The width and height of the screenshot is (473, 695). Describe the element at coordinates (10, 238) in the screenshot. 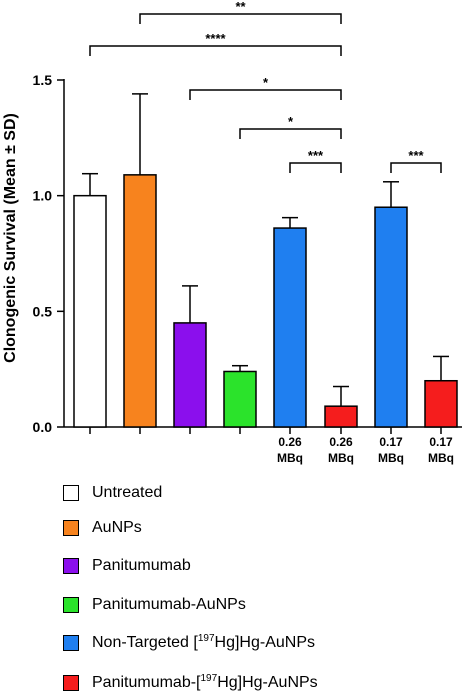

I see `y-axis-title: Clonogenic Survival (Mean ± SD)` at that location.